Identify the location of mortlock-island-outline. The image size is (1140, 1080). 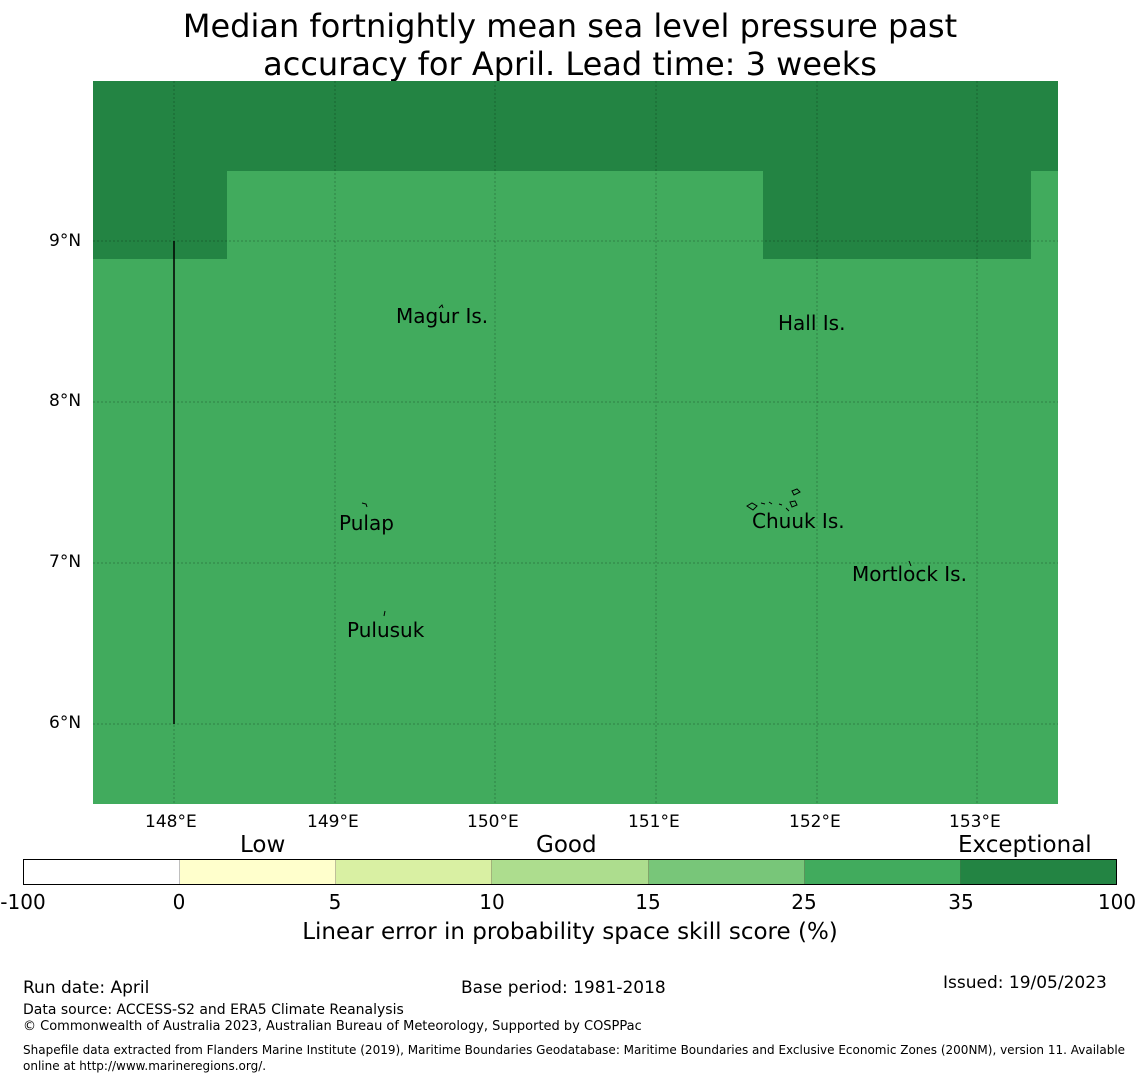
(910, 563).